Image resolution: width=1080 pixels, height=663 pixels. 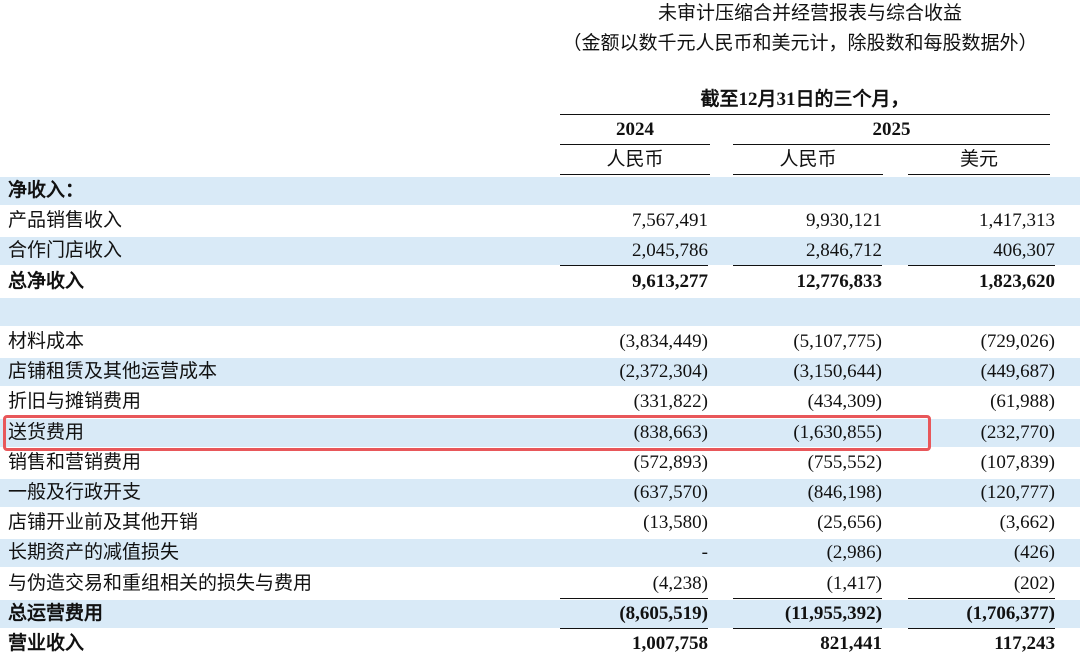 I want to click on cell-value: 1,417,313, so click(x=1017, y=221).